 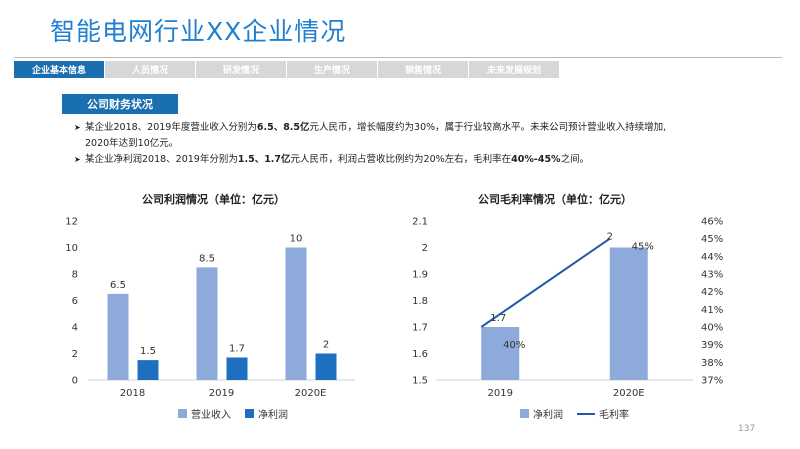 What do you see at coordinates (283, 127) in the screenshot?
I see `bullet-highlight: 6.5、8.5亿` at bounding box center [283, 127].